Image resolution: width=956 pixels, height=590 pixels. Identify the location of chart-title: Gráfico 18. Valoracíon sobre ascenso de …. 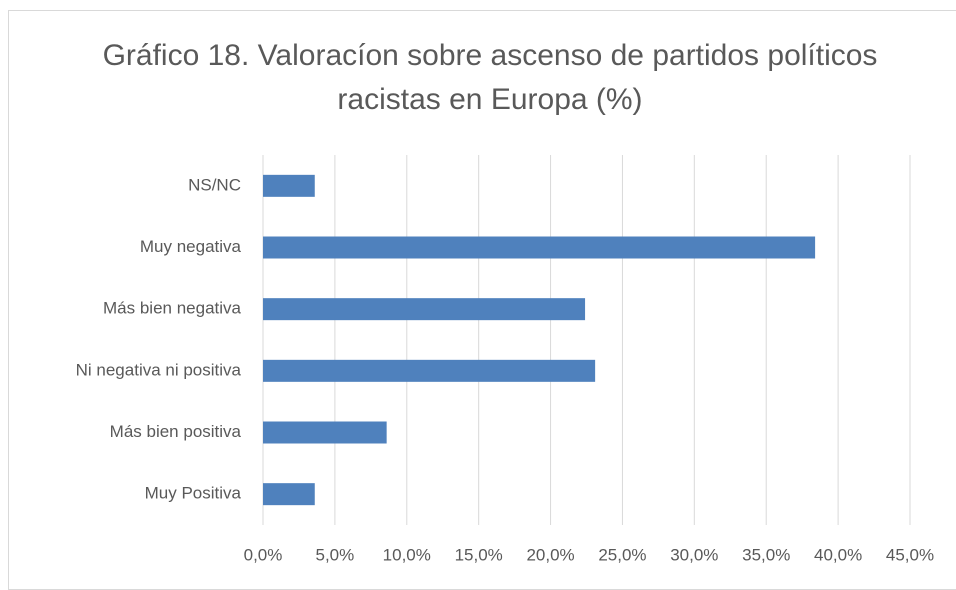
(490, 77).